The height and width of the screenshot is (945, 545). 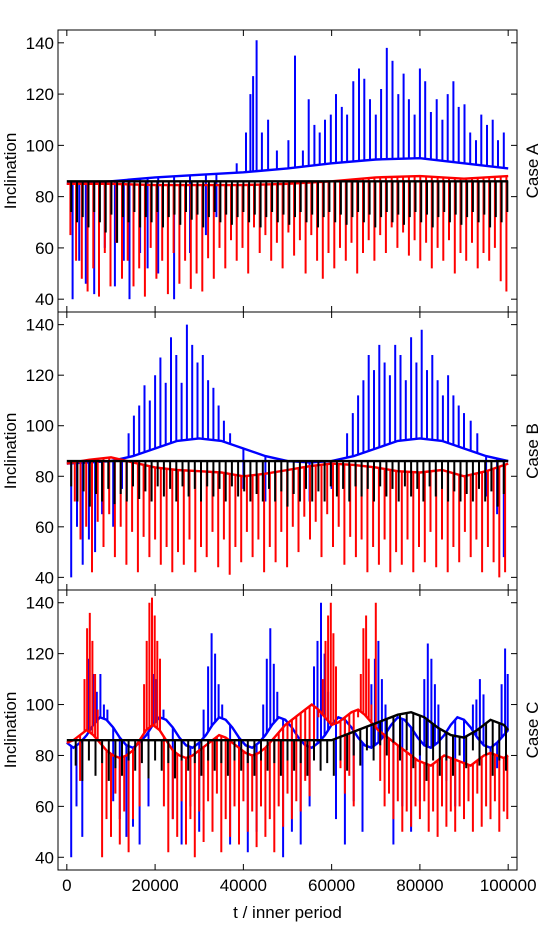 What do you see at coordinates (66, 885) in the screenshot?
I see `x-tick-label: 0` at bounding box center [66, 885].